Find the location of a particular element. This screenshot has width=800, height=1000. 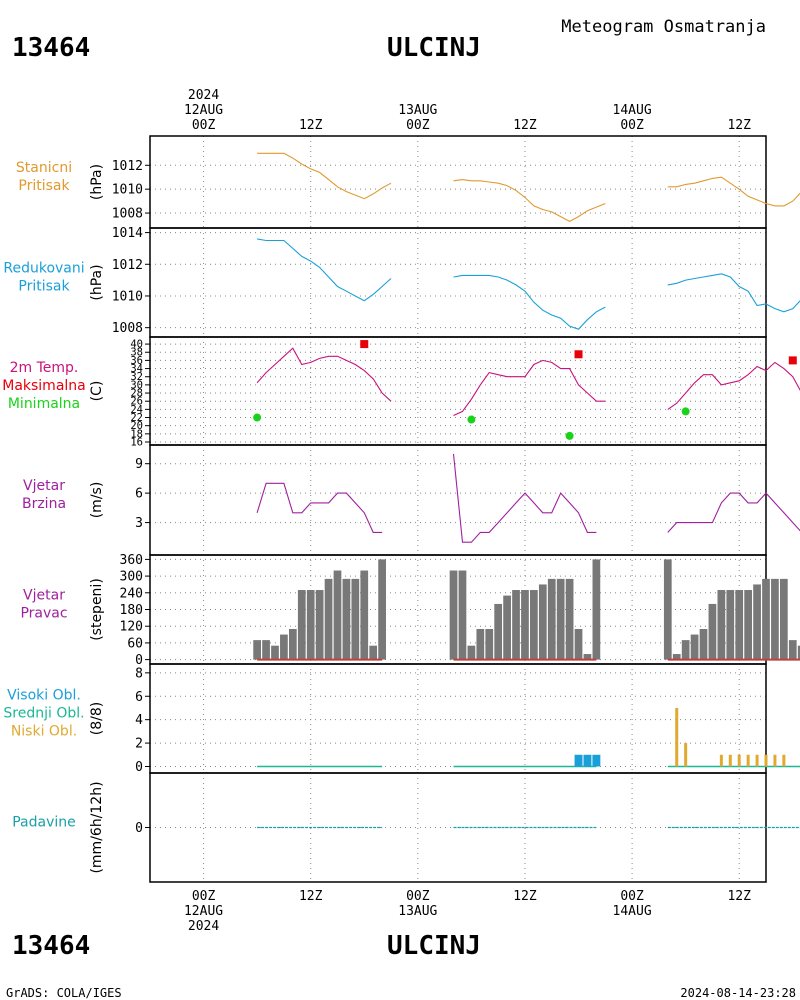

panel-label: Minimalna is located at coordinates (44, 404).